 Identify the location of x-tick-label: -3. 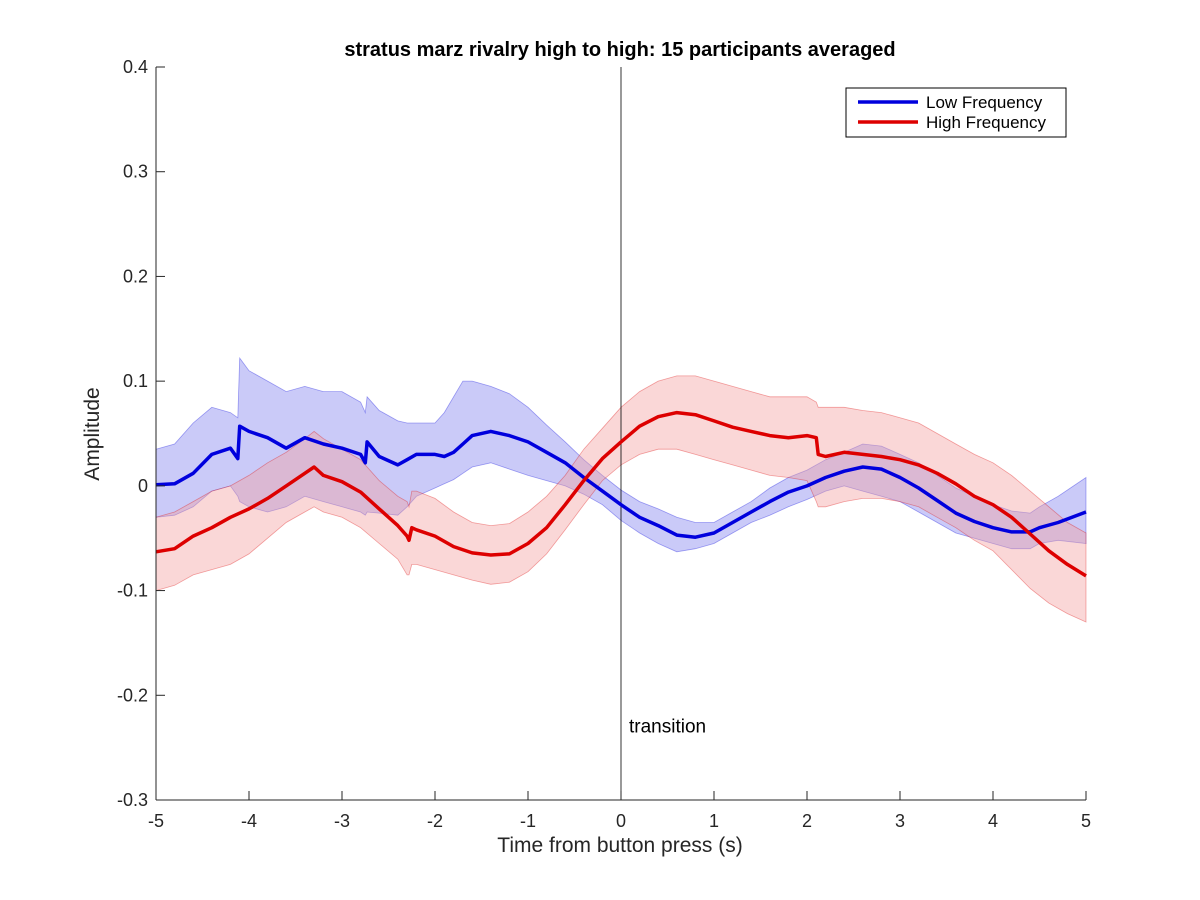
(342, 821).